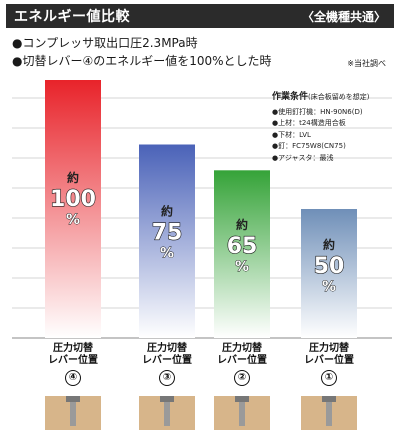 Image resolution: width=400 pixels, height=440 pixels. What do you see at coordinates (366, 63) in the screenshot?
I see `survey-note: ※当社調べ` at bounding box center [366, 63].